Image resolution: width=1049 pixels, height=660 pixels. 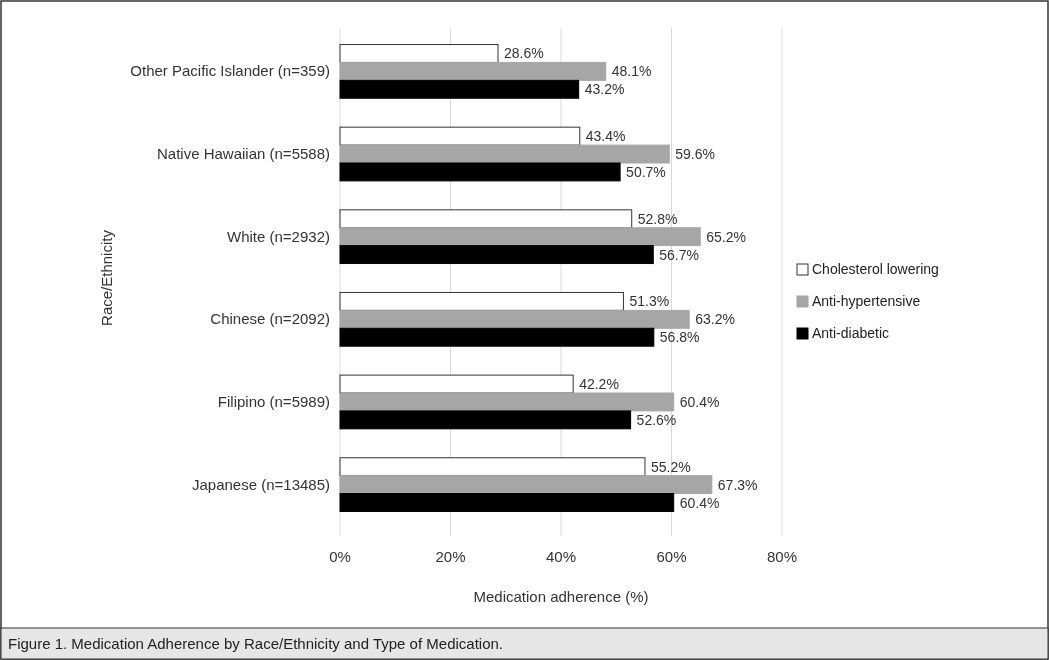 I want to click on y-tick-label: Japanese (n=13485), so click(x=260, y=484).